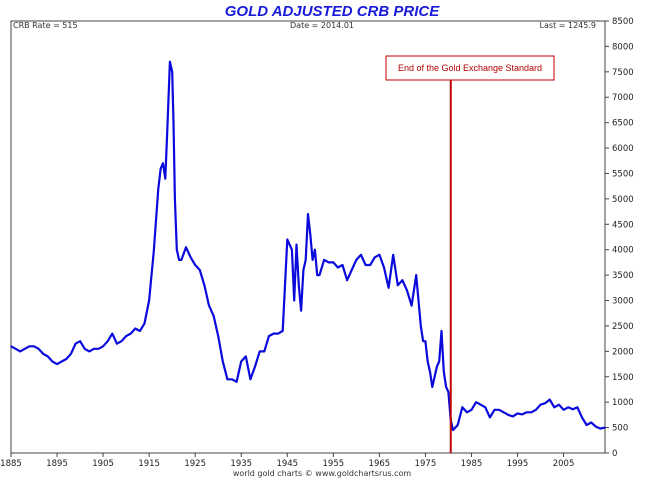 This screenshot has width=665, height=485. Describe the element at coordinates (623, 200) in the screenshot. I see `y-tick-label: 5000` at that location.